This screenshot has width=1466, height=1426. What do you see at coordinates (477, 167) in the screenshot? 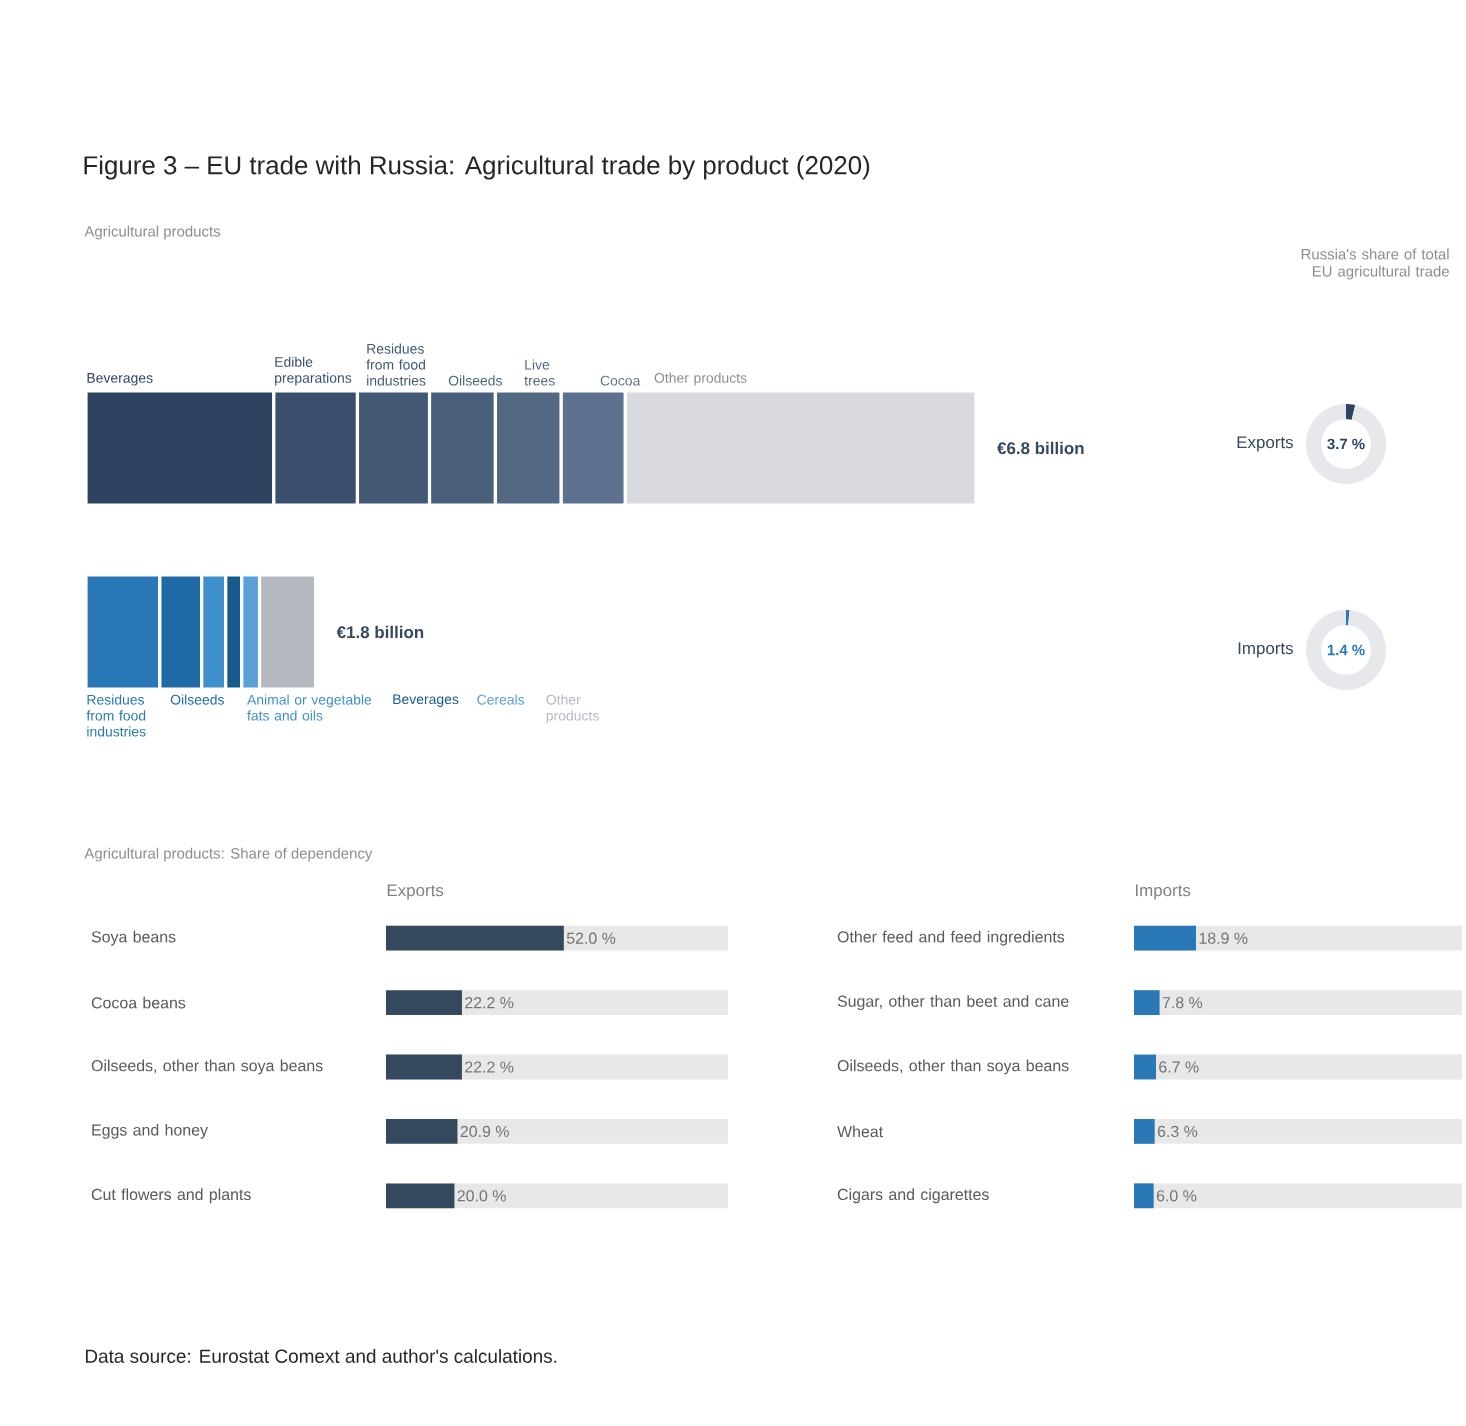
I see `chart-title: Figure 3 – EU trade with Russia: Agricultural trade by product (2020)` at bounding box center [477, 167].